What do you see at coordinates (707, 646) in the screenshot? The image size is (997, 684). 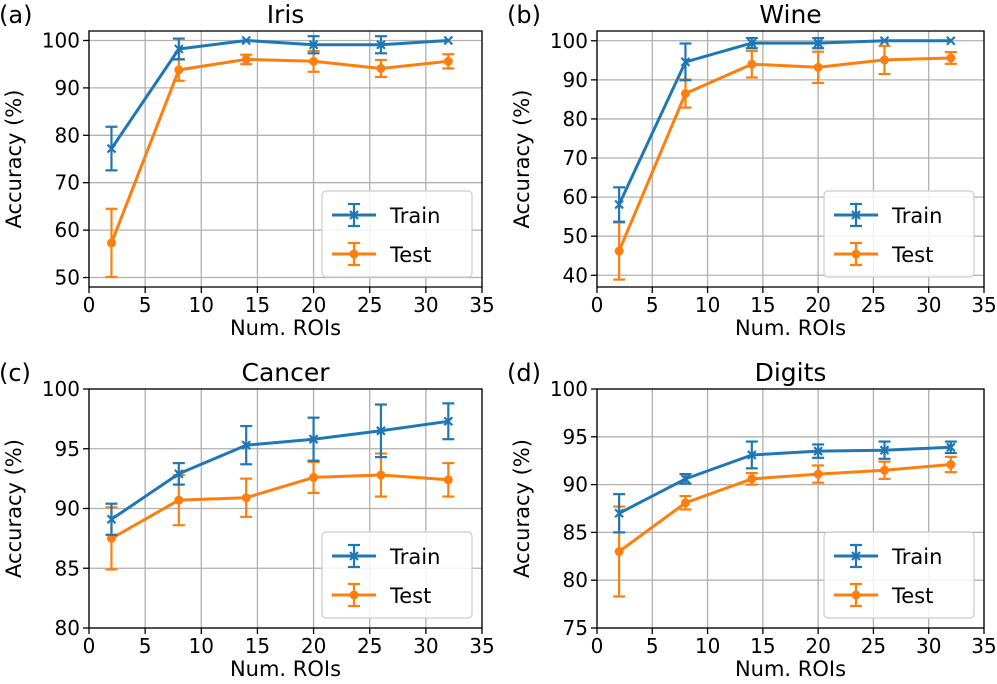 I see `x-tick-label: 10` at bounding box center [707, 646].